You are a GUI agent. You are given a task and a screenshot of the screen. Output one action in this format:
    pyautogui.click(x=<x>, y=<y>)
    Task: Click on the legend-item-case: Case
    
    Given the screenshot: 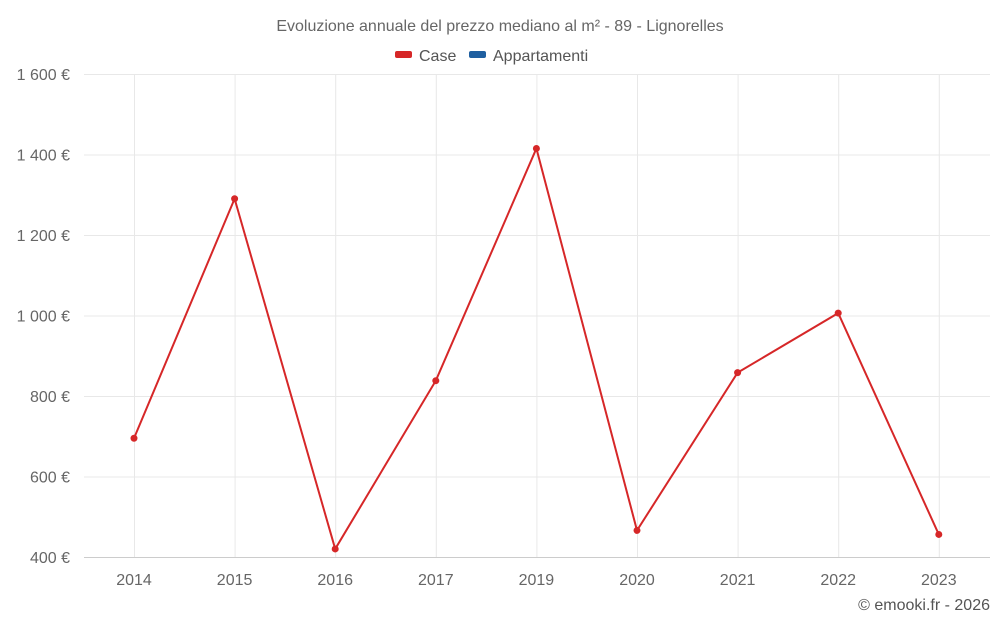 What is the action you would take?
    pyautogui.click(x=425, y=56)
    